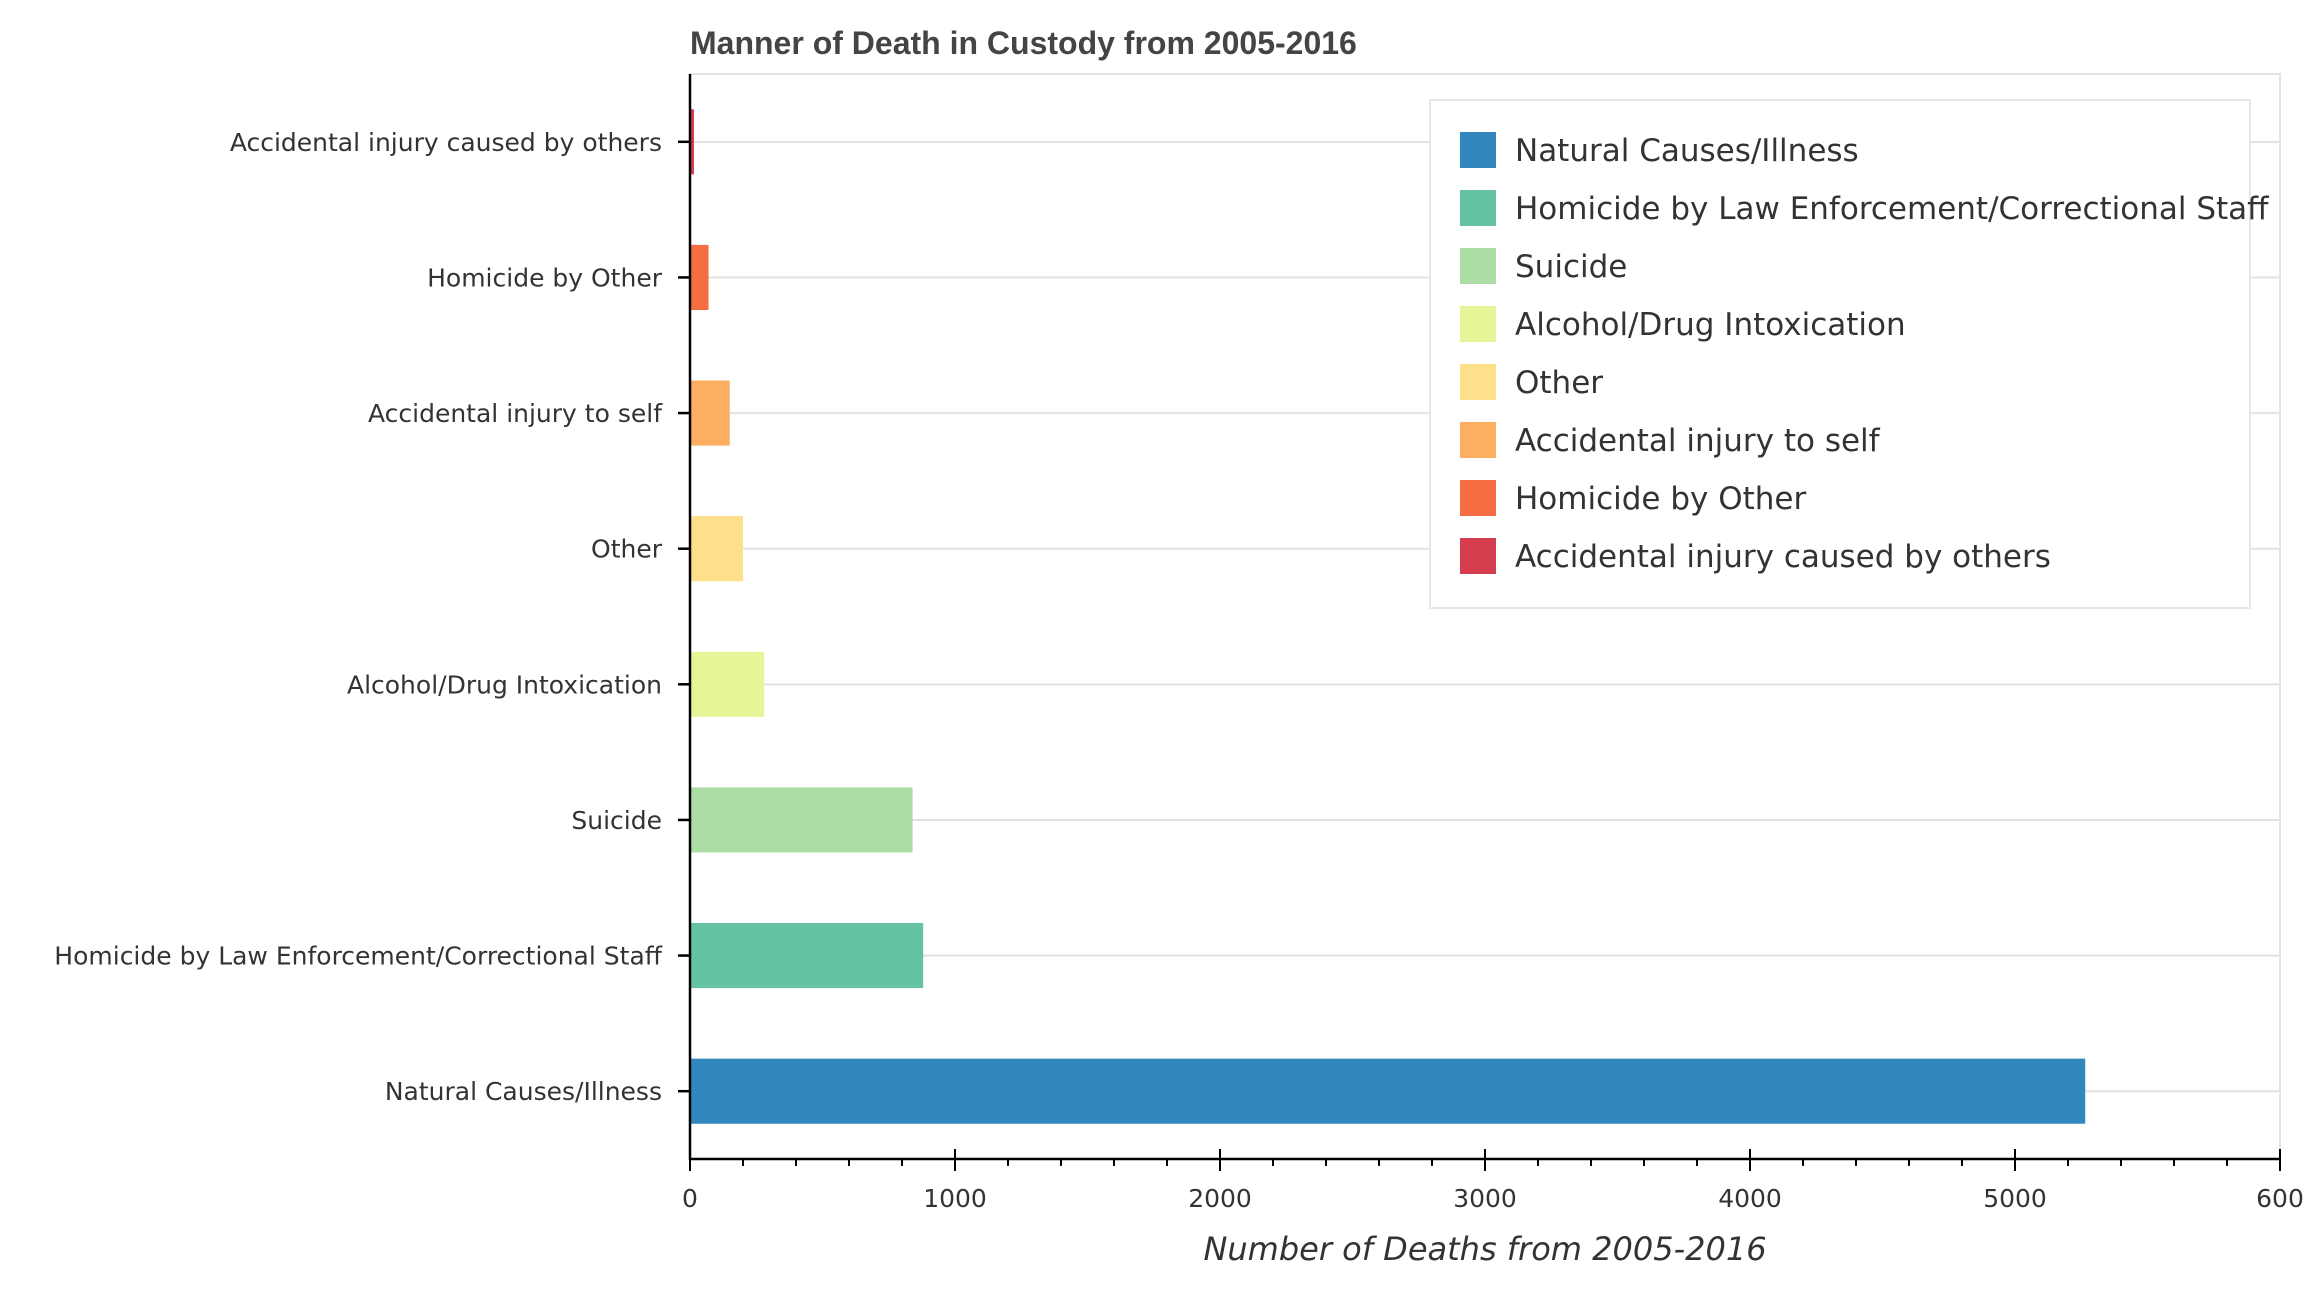 The width and height of the screenshot is (2313, 1300). I want to click on x-tick-label: 1000, so click(955, 1198).